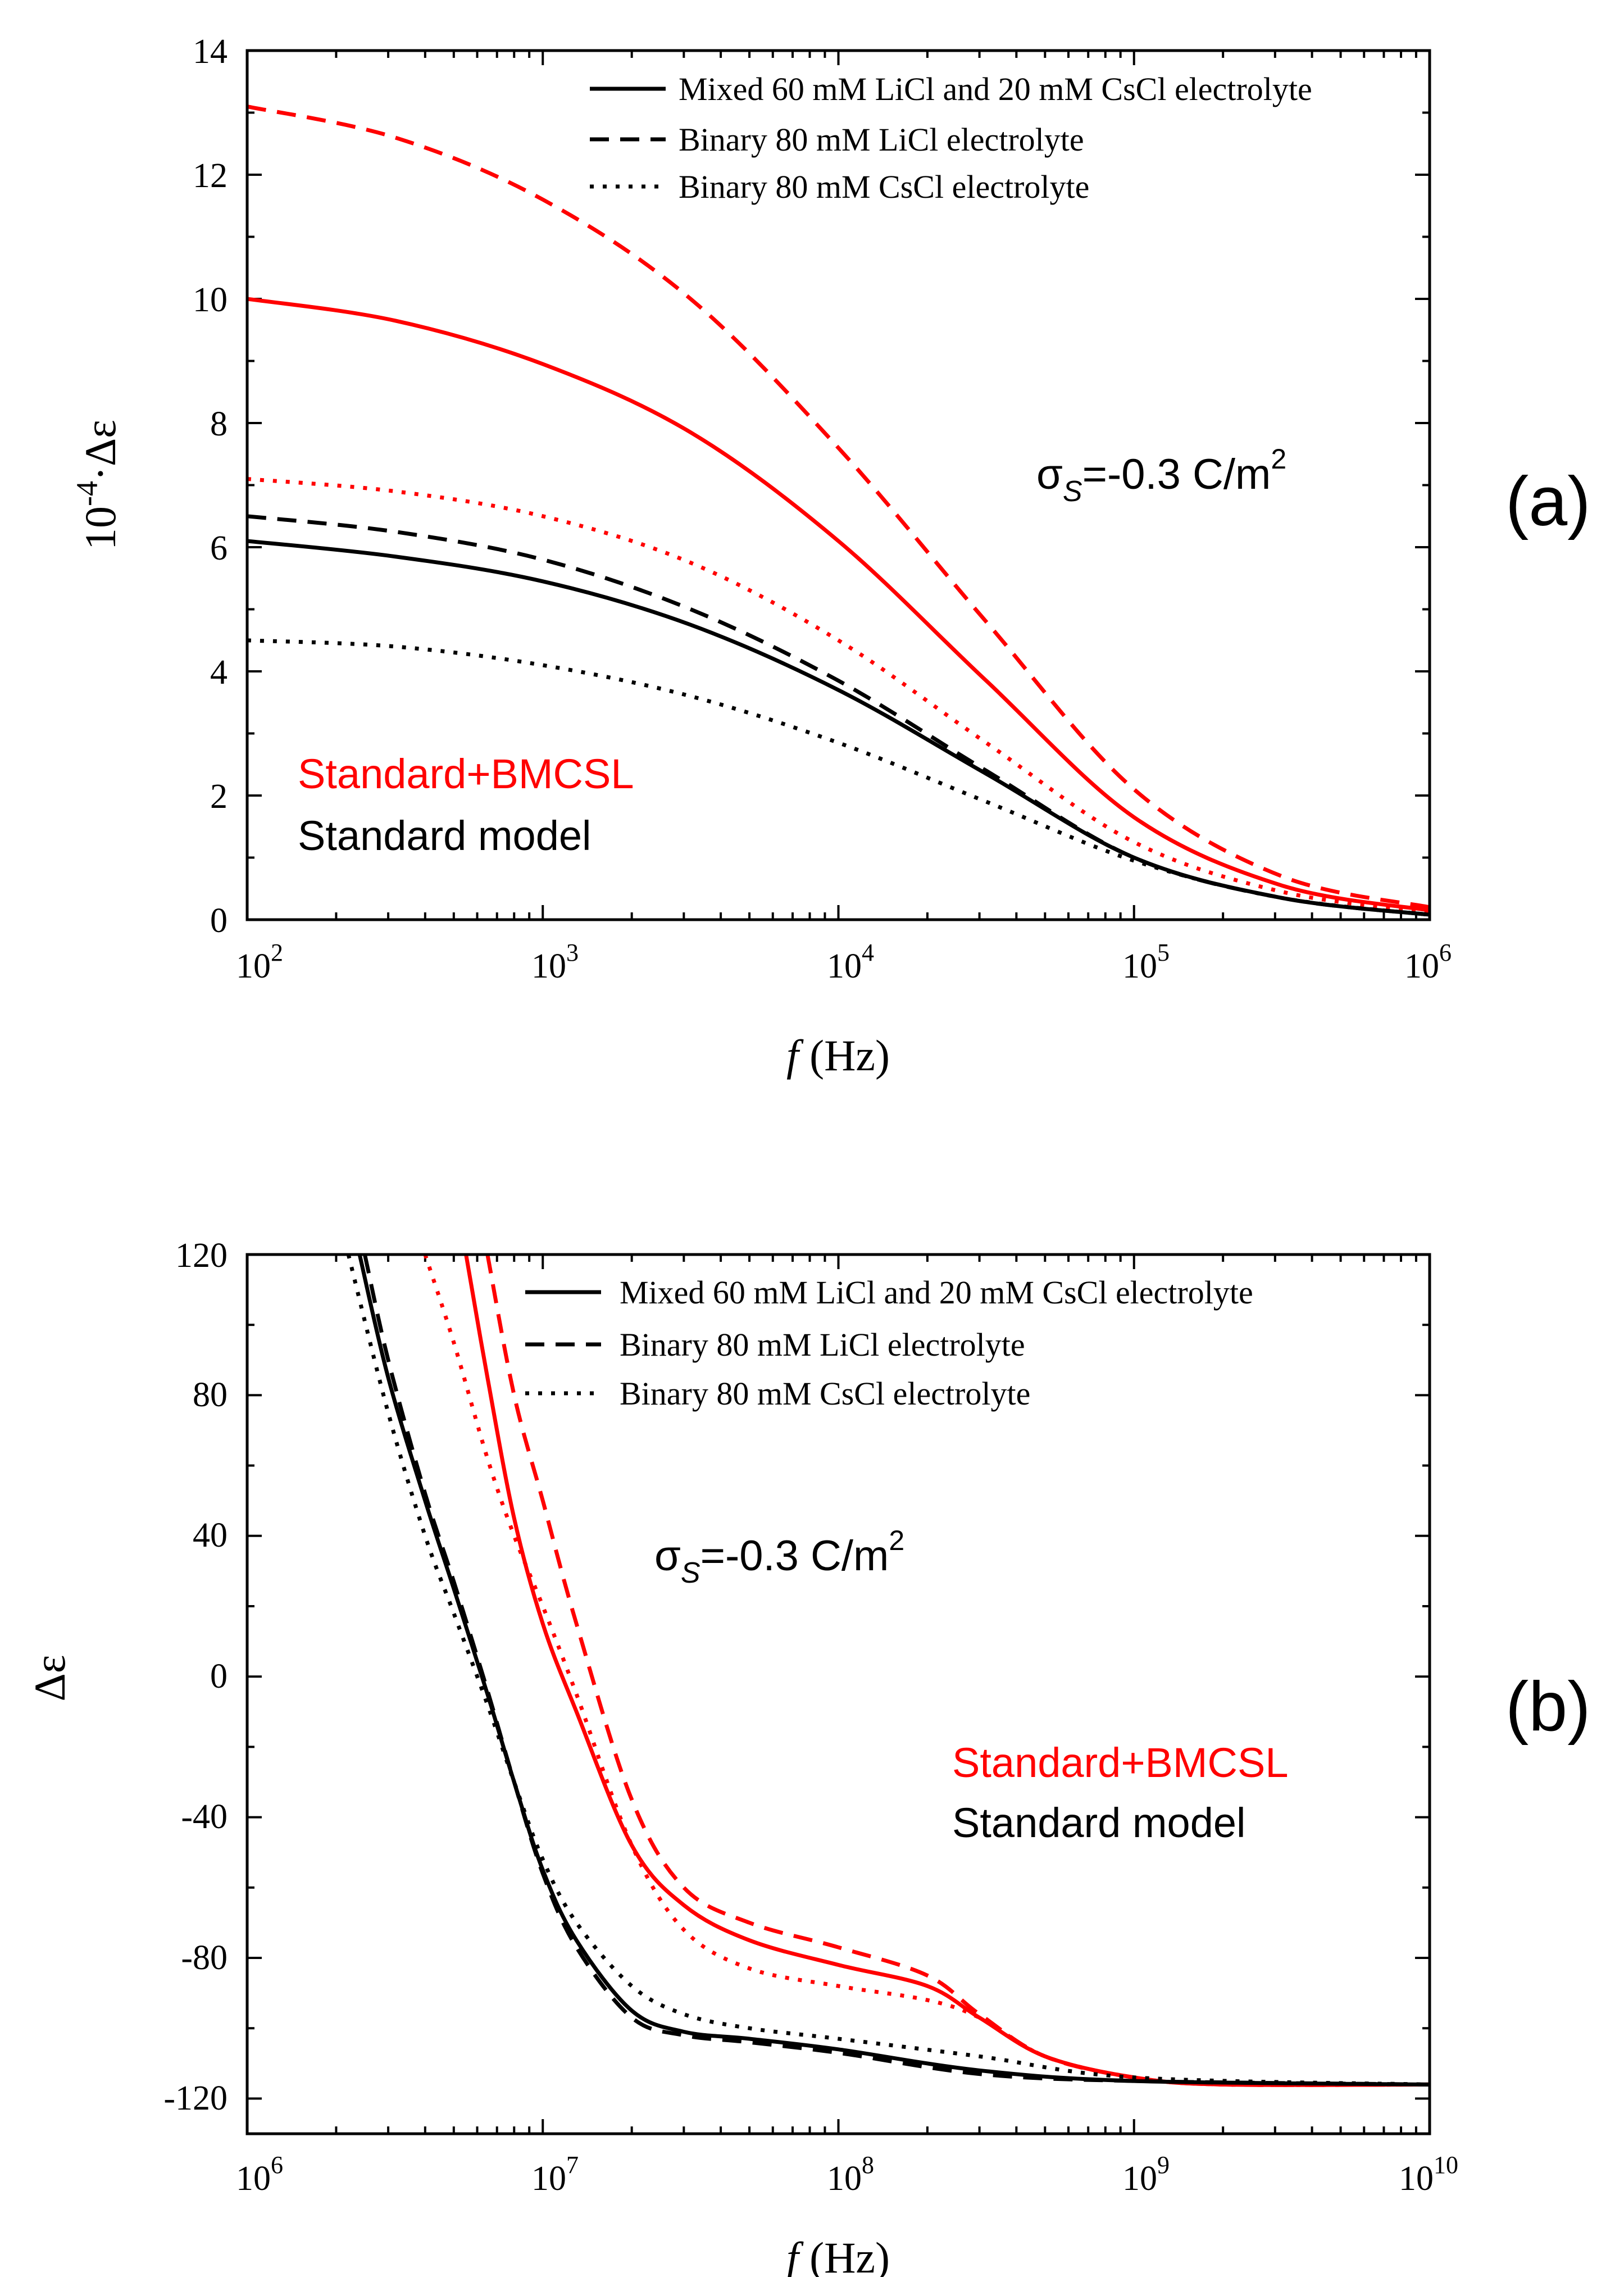 Image resolution: width=1624 pixels, height=2277 pixels. I want to click on ytick-label: 80, so click(210, 1395).